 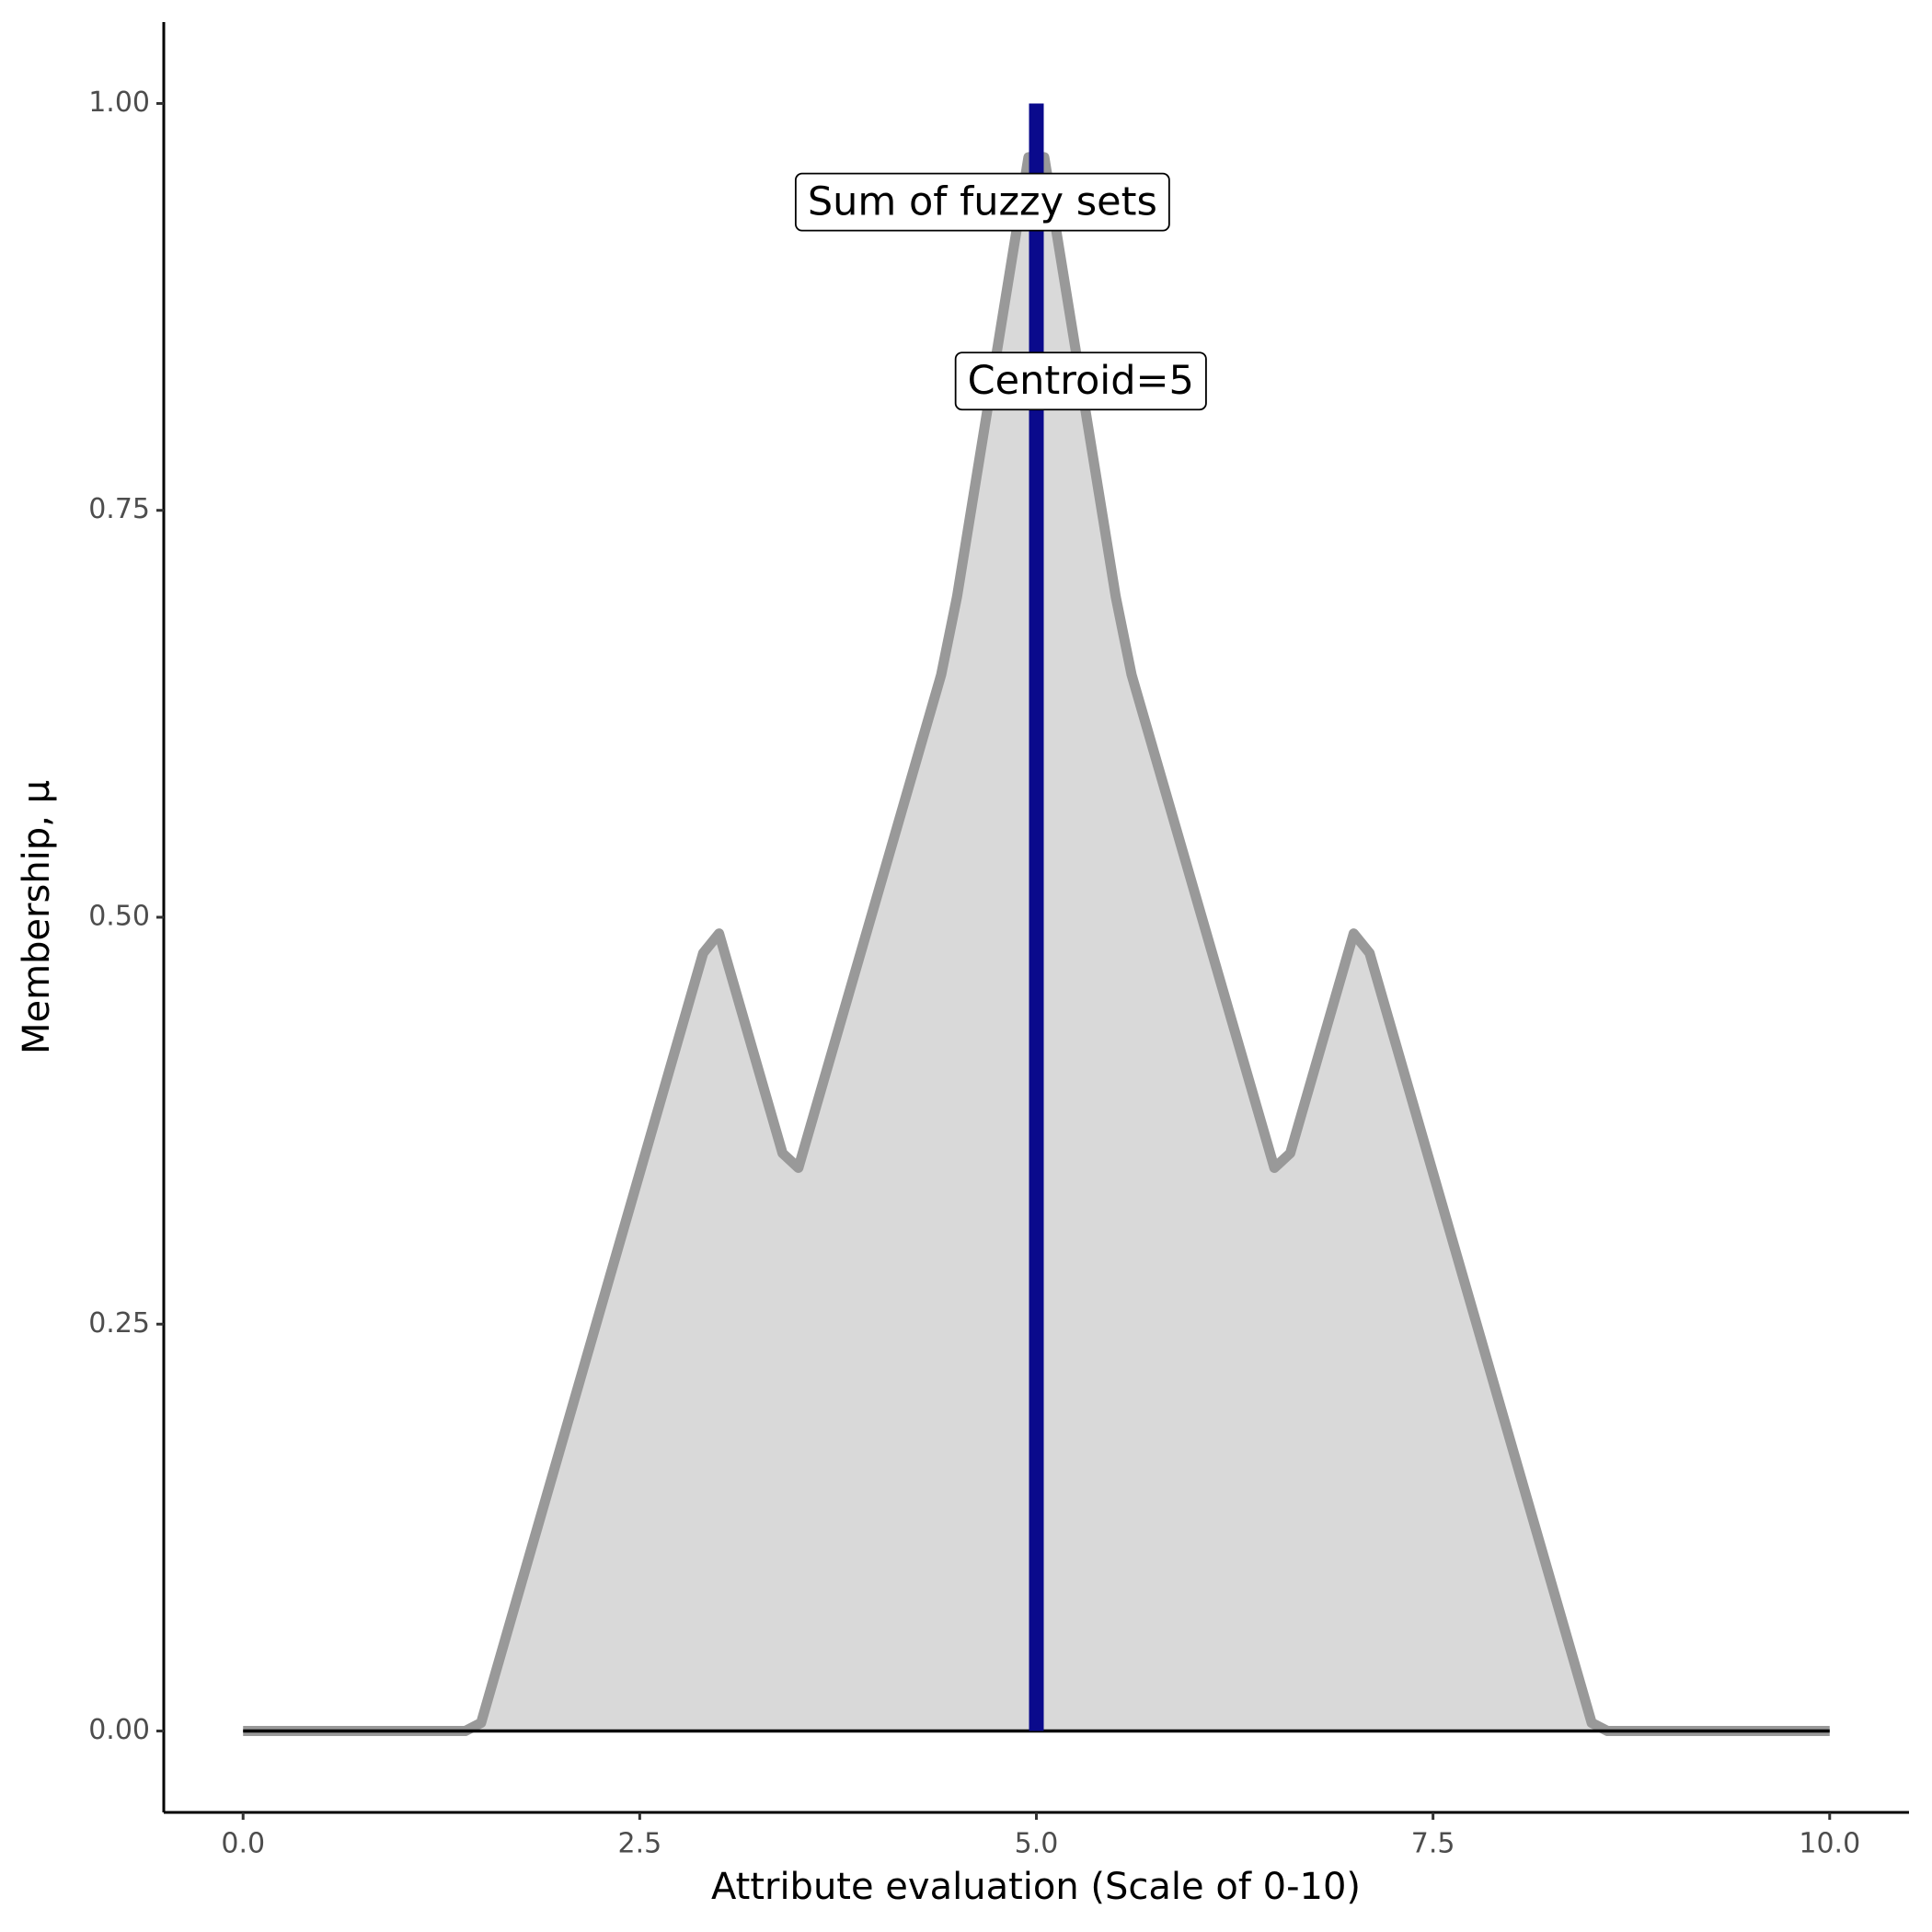 I want to click on annotation: Sum of fuzzy sets, so click(x=982, y=202).